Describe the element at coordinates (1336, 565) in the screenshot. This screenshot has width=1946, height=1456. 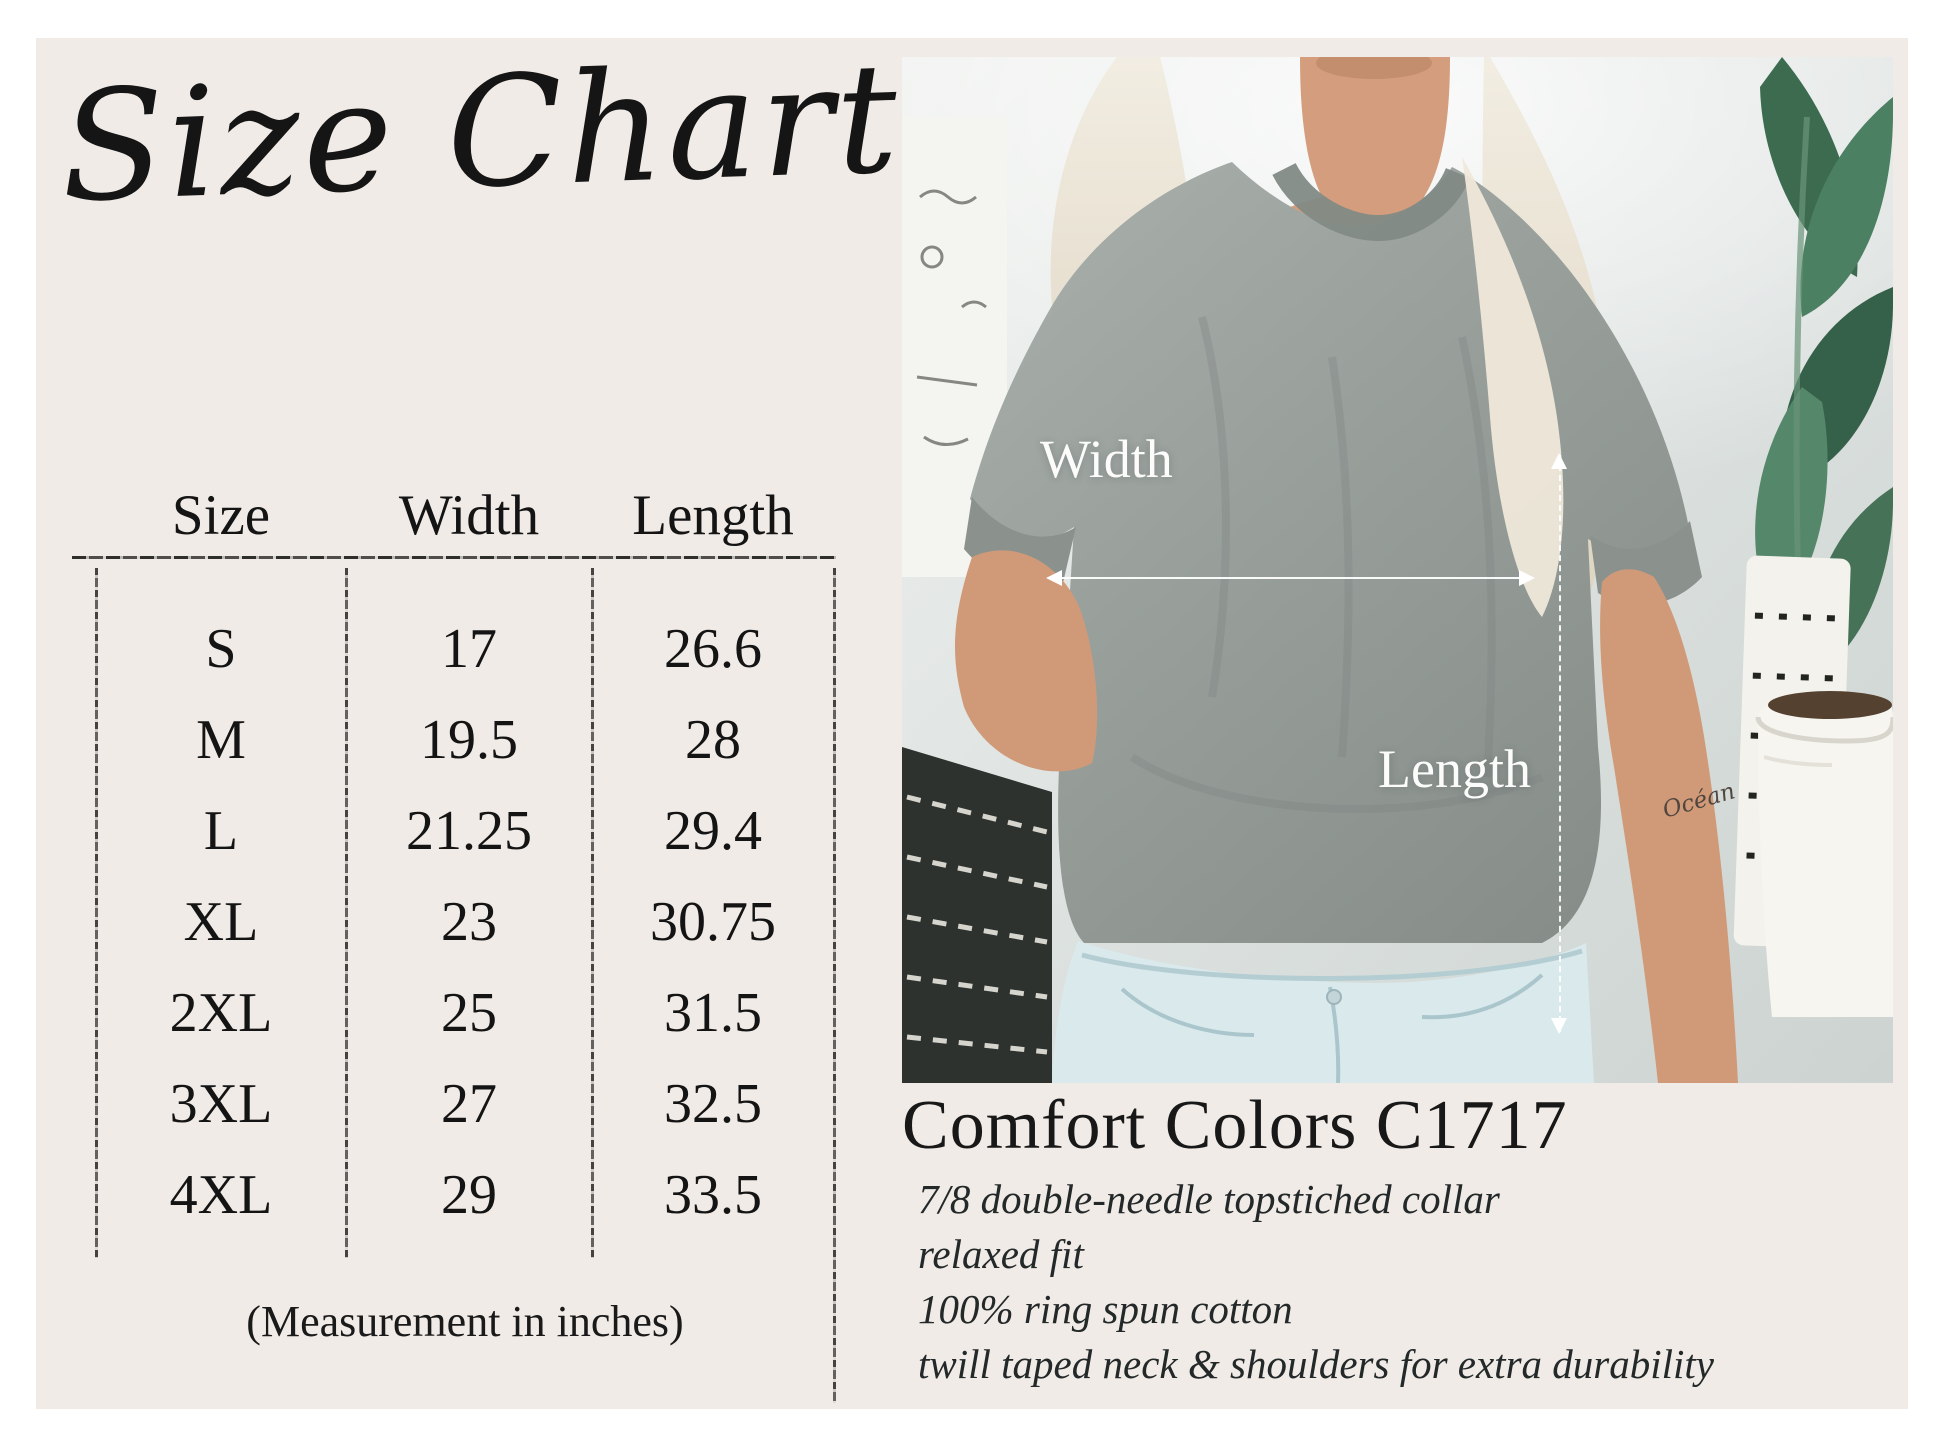
I see `shirt-folds` at that location.